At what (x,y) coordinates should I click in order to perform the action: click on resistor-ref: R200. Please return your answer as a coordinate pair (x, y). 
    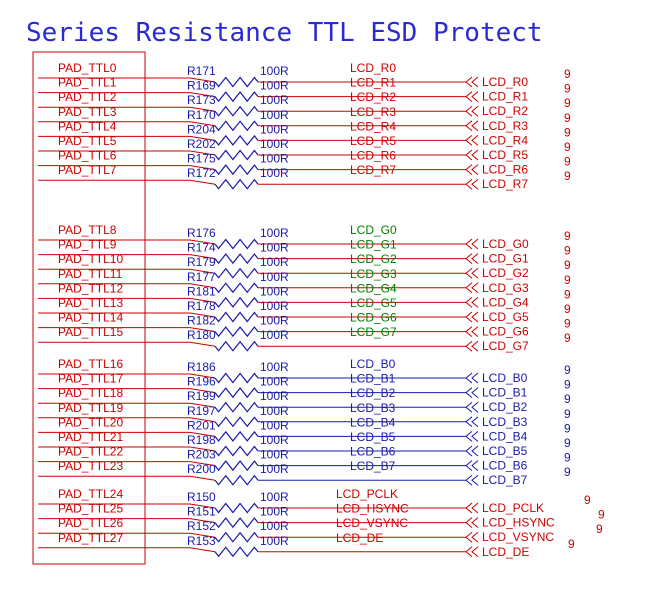
    Looking at the image, I should click on (201, 469).